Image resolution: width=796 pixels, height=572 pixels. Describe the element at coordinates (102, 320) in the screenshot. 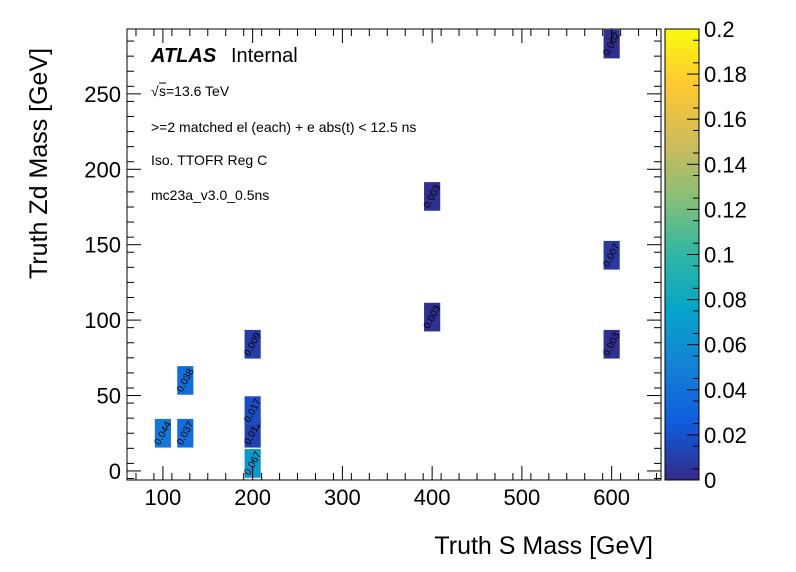

I see `y-tick-label: 100` at that location.